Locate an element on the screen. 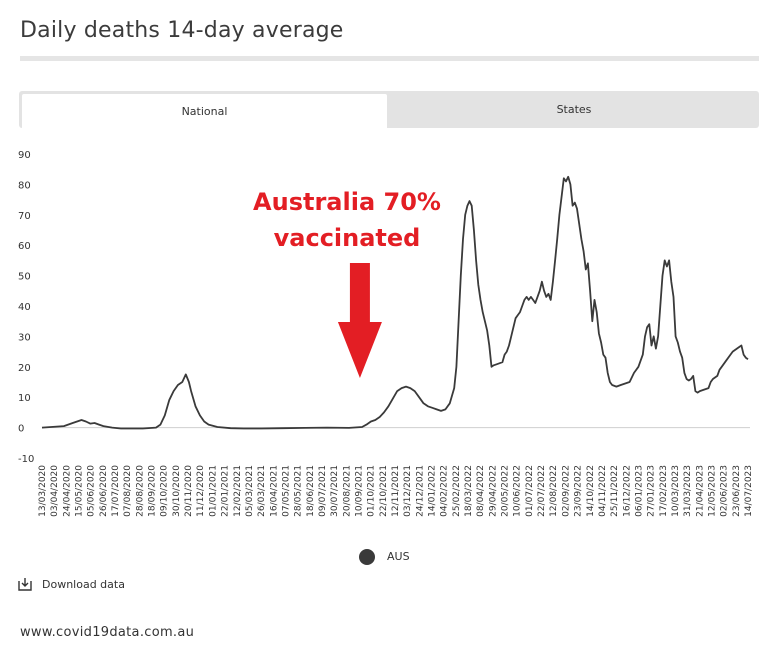 This screenshot has height=655, width=771. x-tick-label: 25/11/2022 is located at coordinates (615, 491).